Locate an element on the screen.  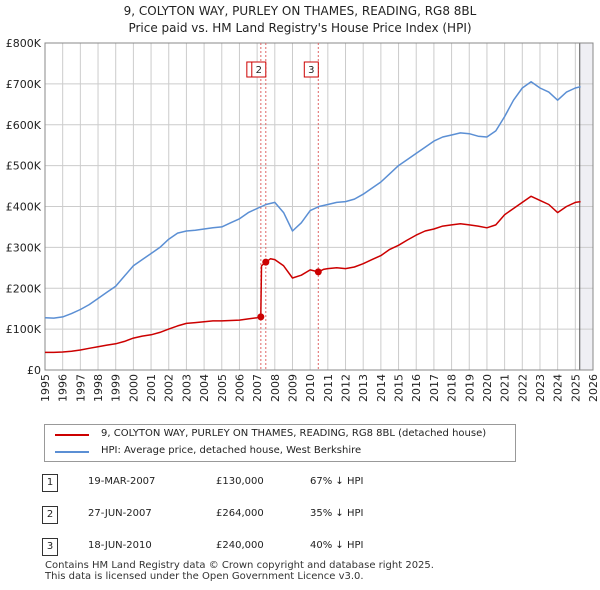
x-tick-label: 2000 is located at coordinates (133, 388).